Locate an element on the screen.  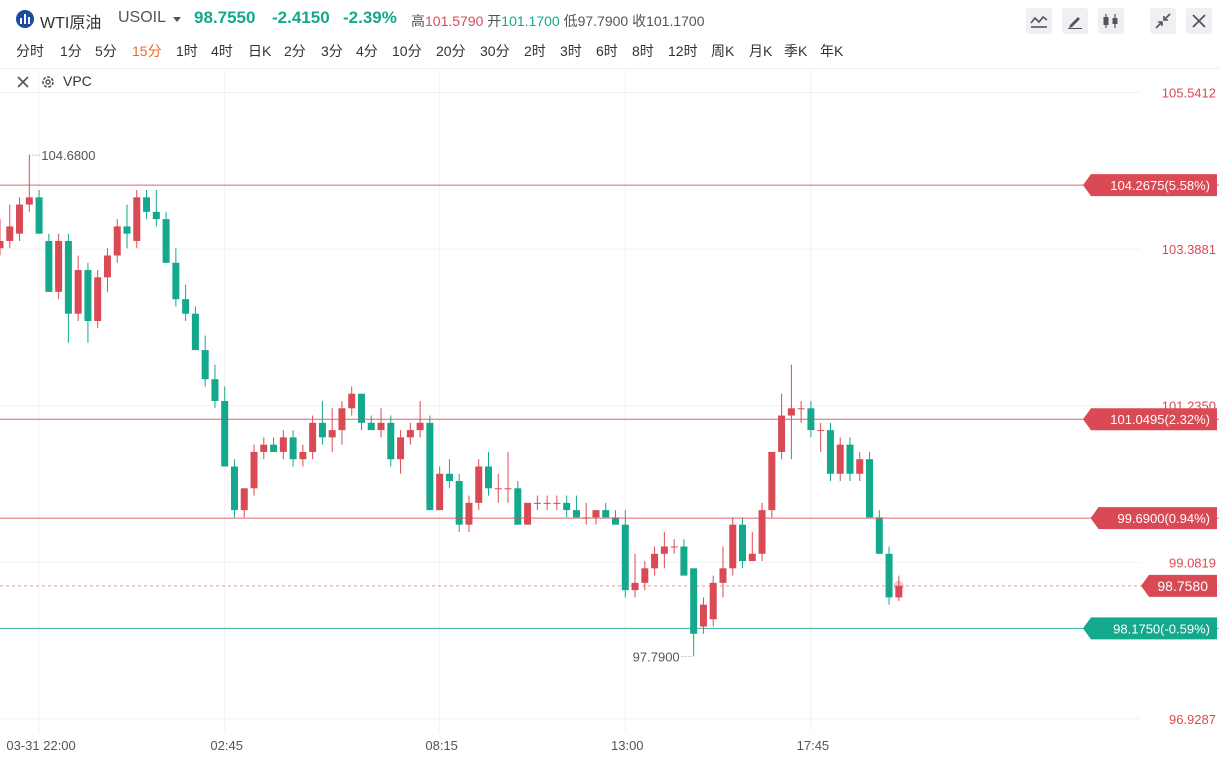
ohlc-summary: 高101.5790 开101.1700 低97.7900 收101.1700 is located at coordinates (558, 21).